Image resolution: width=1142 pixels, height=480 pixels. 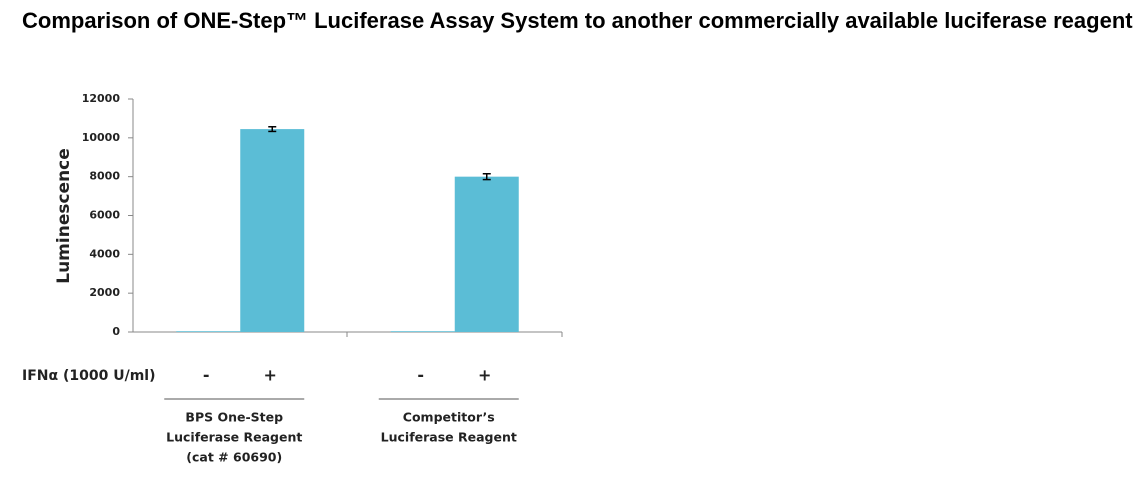 I want to click on group-label: BPS One-Step, so click(x=234, y=417).